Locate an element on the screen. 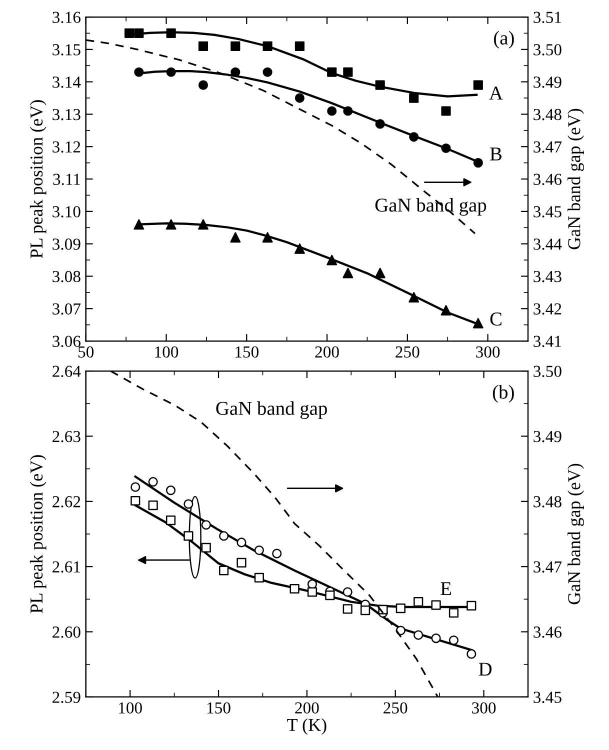  y-tick-label: 3.09 is located at coordinates (66, 244).